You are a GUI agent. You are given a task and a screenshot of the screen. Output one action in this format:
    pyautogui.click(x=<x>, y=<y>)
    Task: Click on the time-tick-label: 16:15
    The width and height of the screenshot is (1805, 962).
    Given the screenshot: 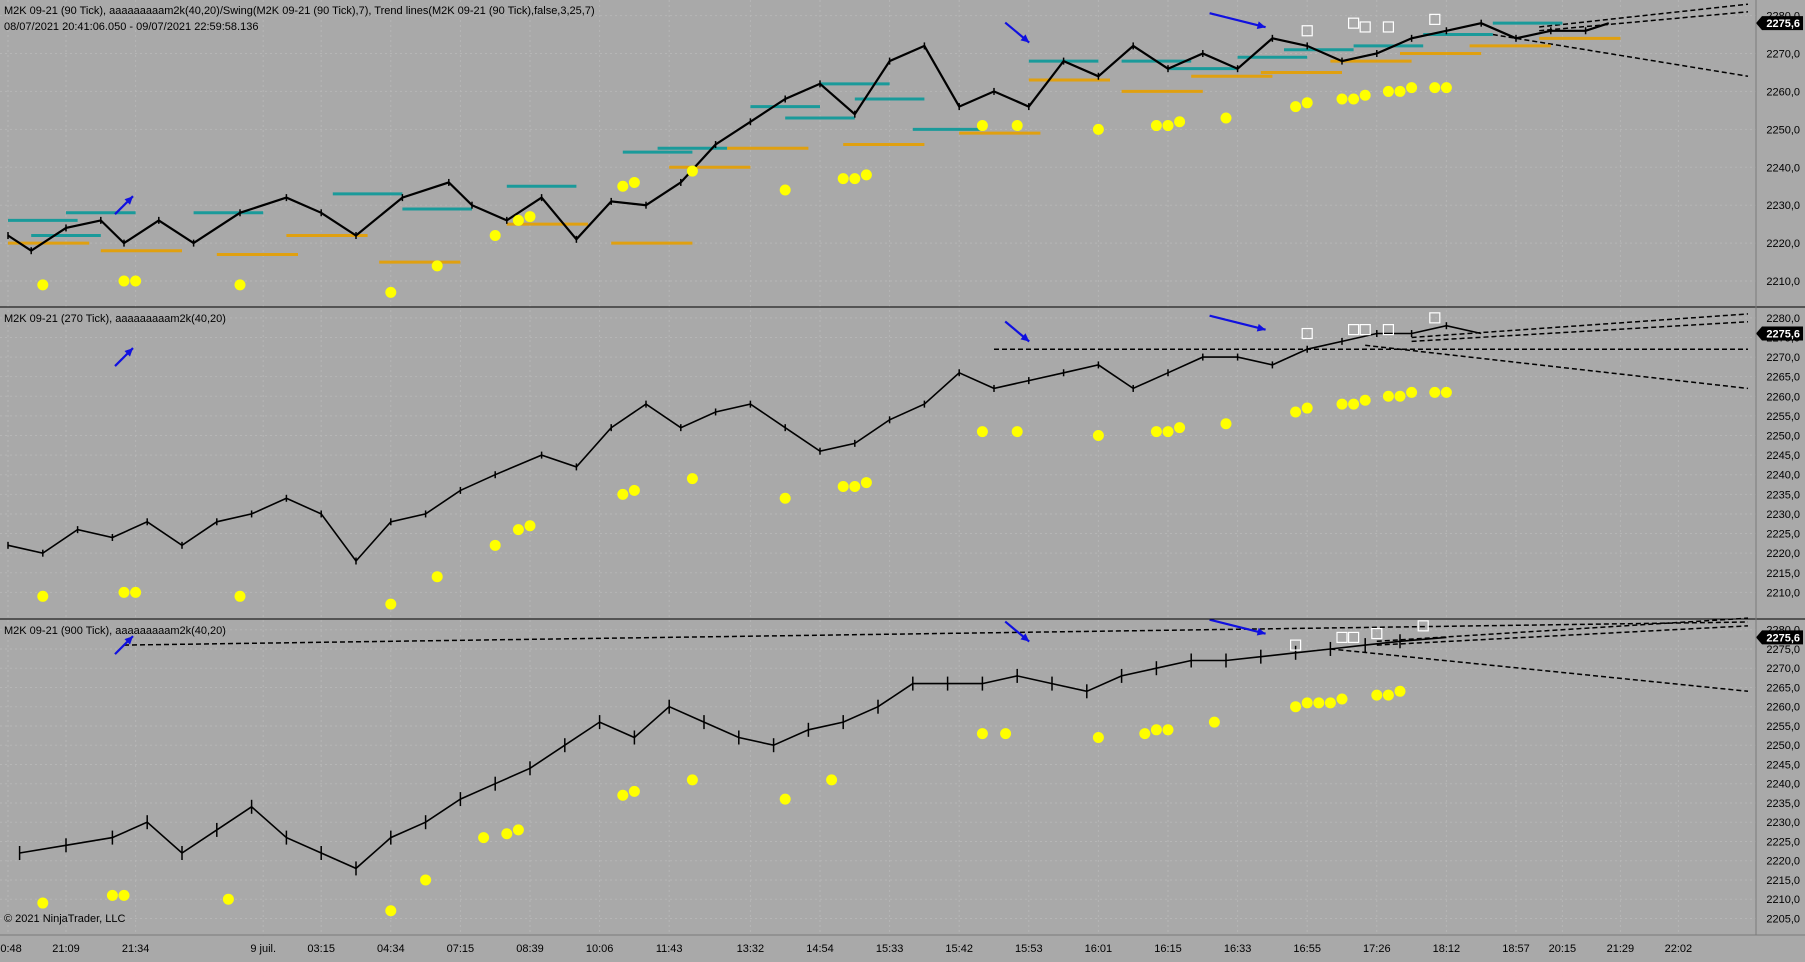 What is the action you would take?
    pyautogui.click(x=1168, y=949)
    